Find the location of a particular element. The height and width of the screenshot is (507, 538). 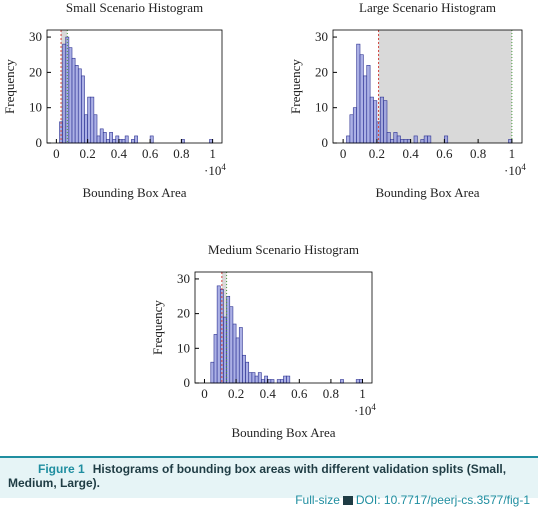

x-multiplier: ·104 is located at coordinates (365, 410).